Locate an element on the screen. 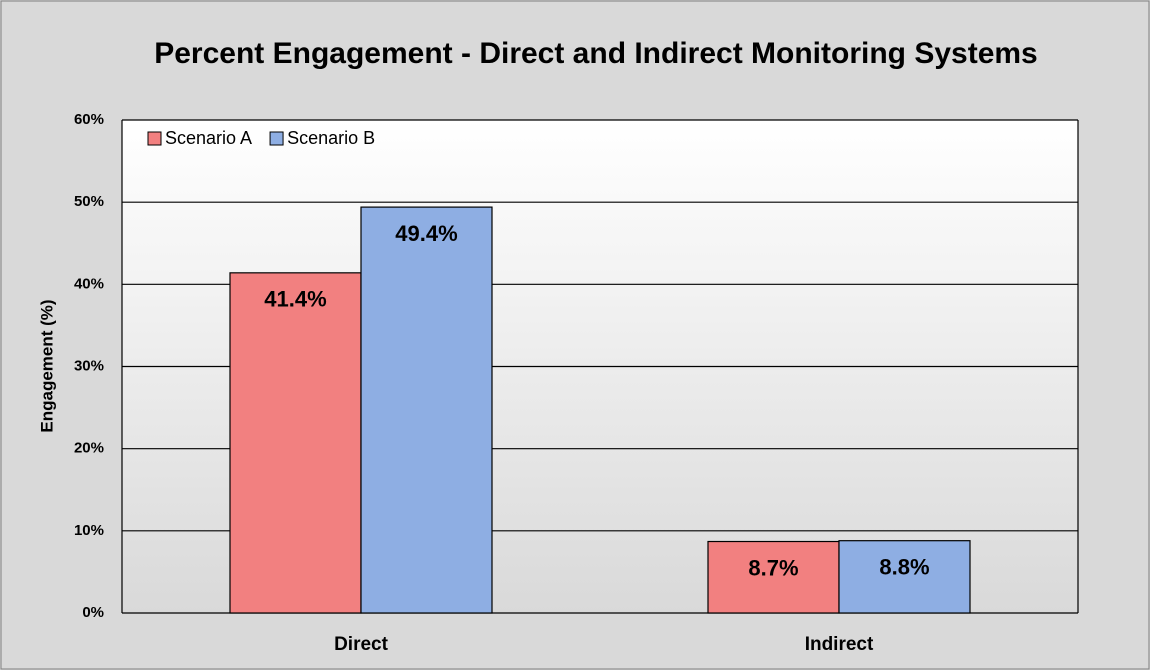 The width and height of the screenshot is (1150, 670). data-label: 8.8% is located at coordinates (904, 567).